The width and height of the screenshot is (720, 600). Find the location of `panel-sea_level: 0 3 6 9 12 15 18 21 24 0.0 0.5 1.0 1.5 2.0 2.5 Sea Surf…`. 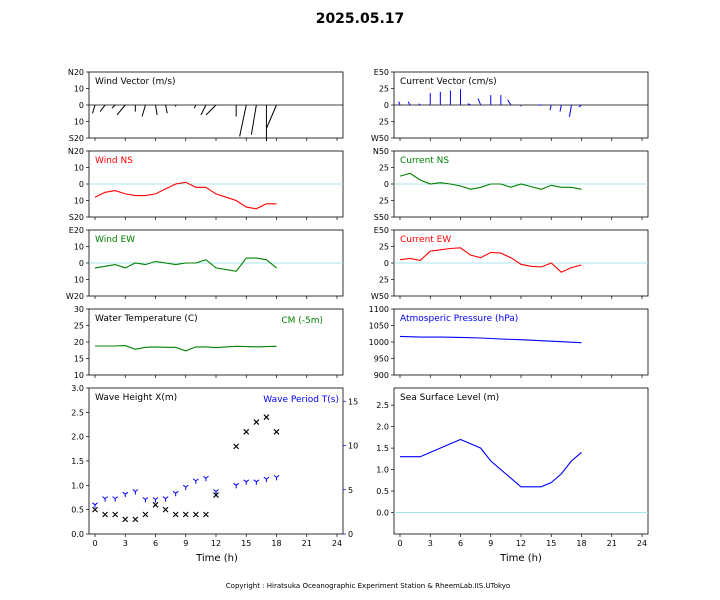

panel-sea_level: 0 3 6 9 12 15 18 21 24 0.0 0.5 1.0 1.5 2.0 2.5 Sea Surf… is located at coordinates (512, 467).